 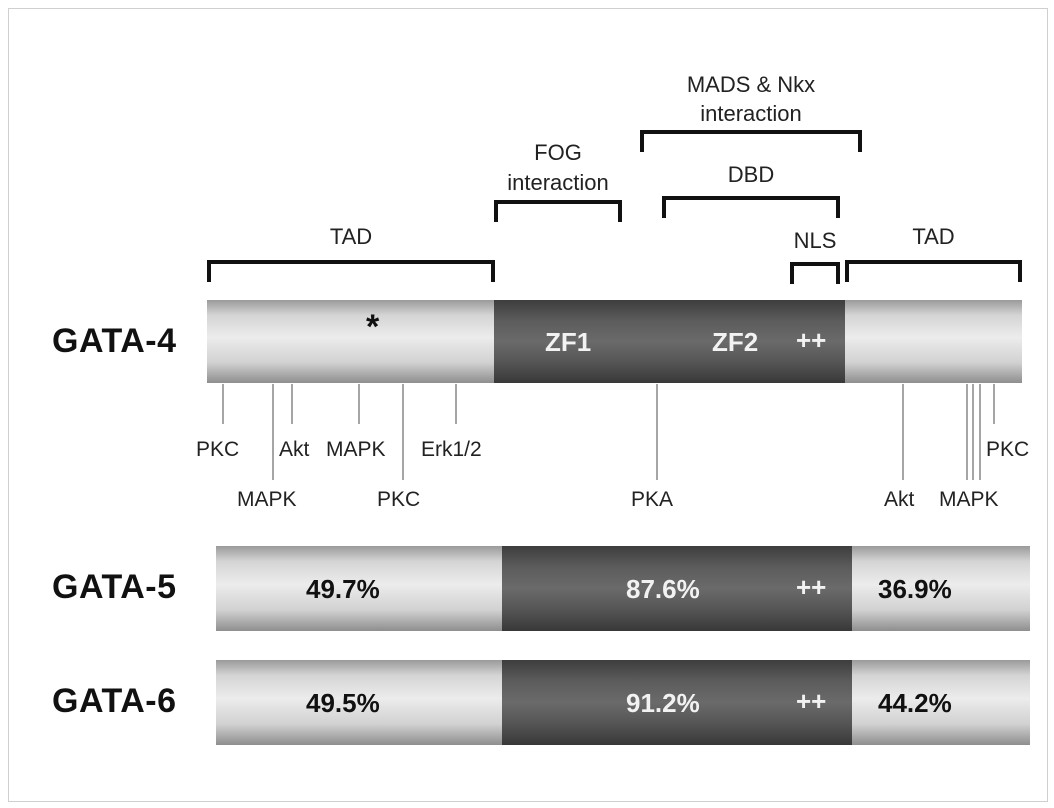 What do you see at coordinates (967, 432) in the screenshot?
I see `mapk3-tick-a` at bounding box center [967, 432].